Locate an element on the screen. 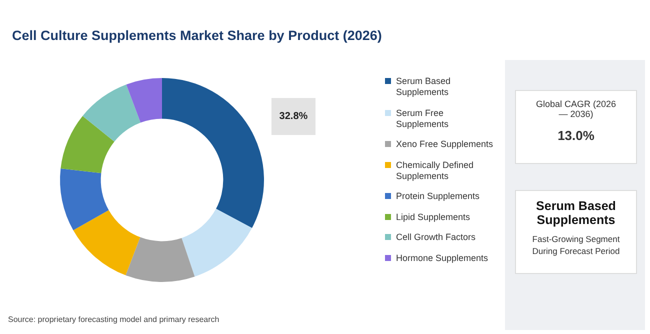  source-note: Source: proprietary forecasting model and primary research is located at coordinates (114, 319).